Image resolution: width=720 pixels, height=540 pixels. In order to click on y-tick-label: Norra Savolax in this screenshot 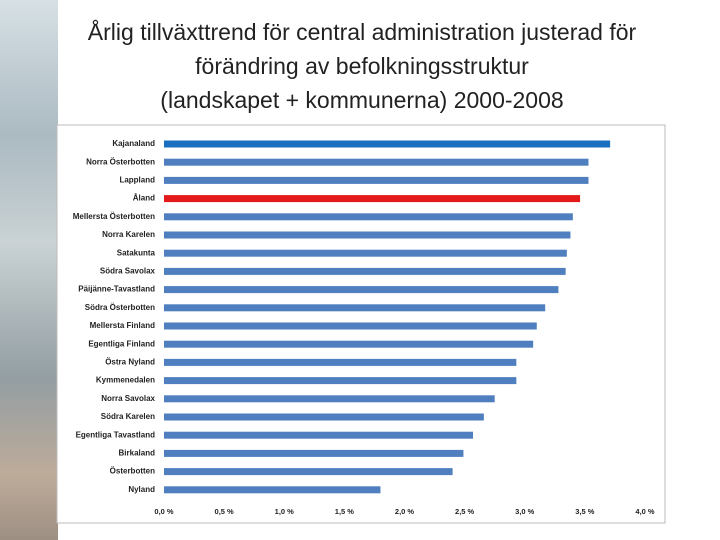, I will do `click(128, 398)`.